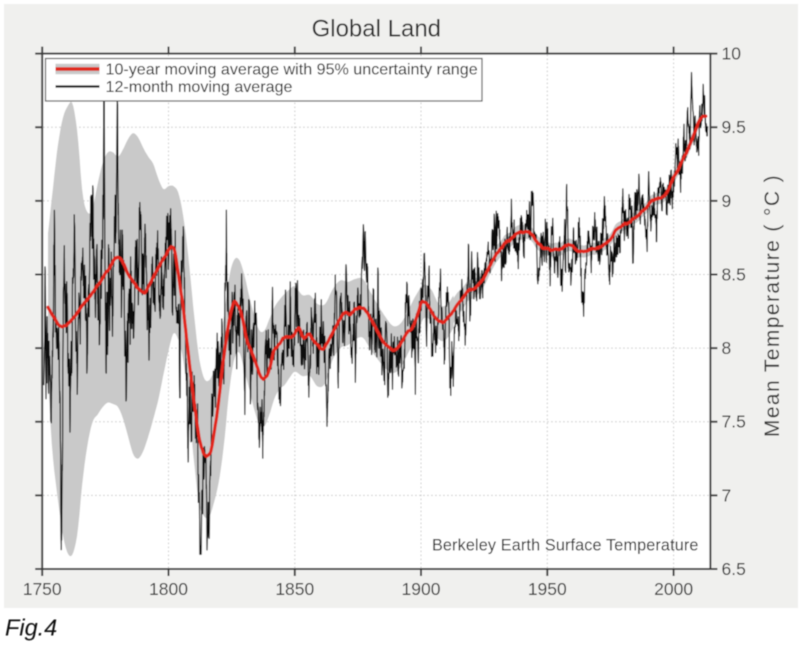  Describe the element at coordinates (168, 589) in the screenshot. I see `svg-text: 1800` at that location.